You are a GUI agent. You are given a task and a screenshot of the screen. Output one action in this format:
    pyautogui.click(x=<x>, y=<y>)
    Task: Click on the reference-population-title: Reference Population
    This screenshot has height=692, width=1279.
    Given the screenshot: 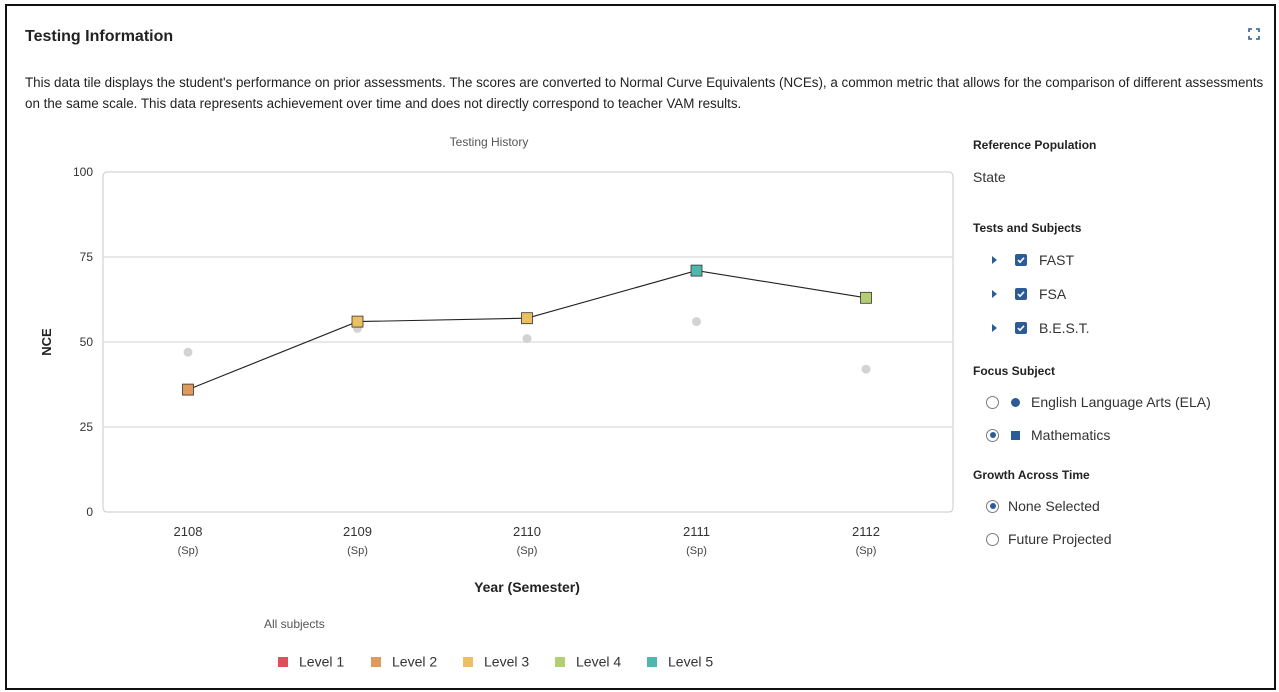 What is the action you would take?
    pyautogui.click(x=1035, y=145)
    